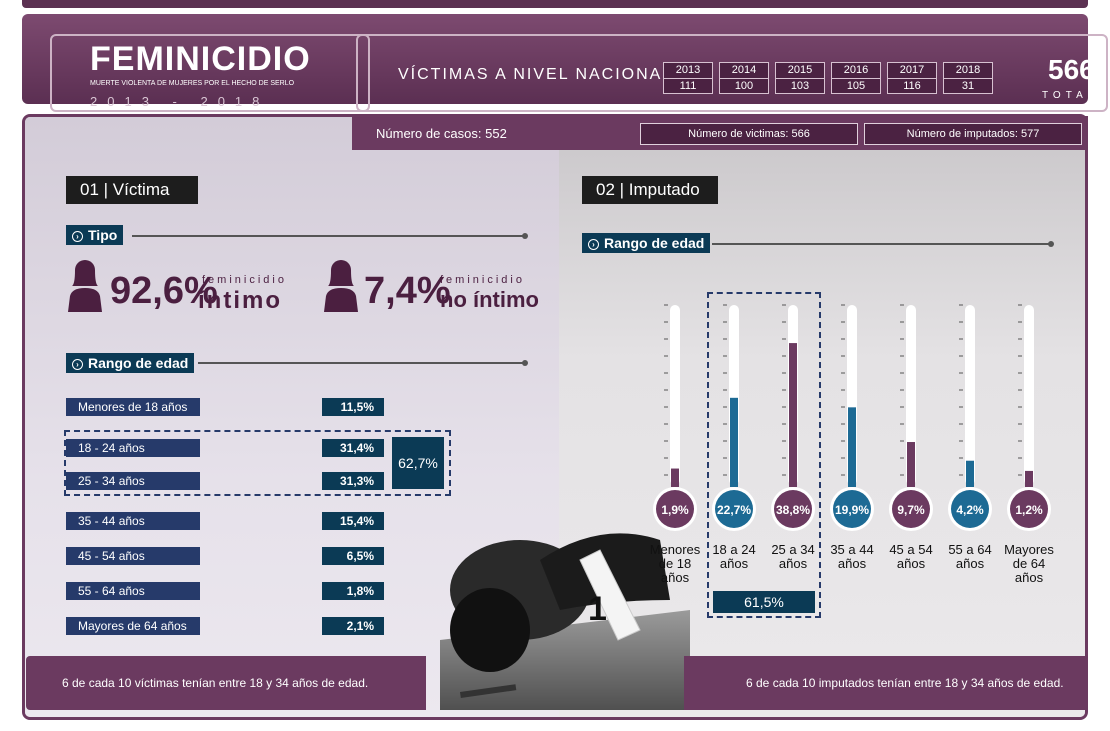 This screenshot has height=731, width=1110. Describe the element at coordinates (200, 59) in the screenshot. I see `page-title: FEMINICIDIO` at that location.